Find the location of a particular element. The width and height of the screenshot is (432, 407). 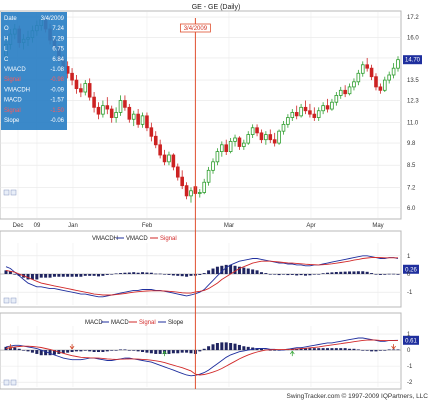

vmacd-zoom-controls is located at coordinates (10, 300).